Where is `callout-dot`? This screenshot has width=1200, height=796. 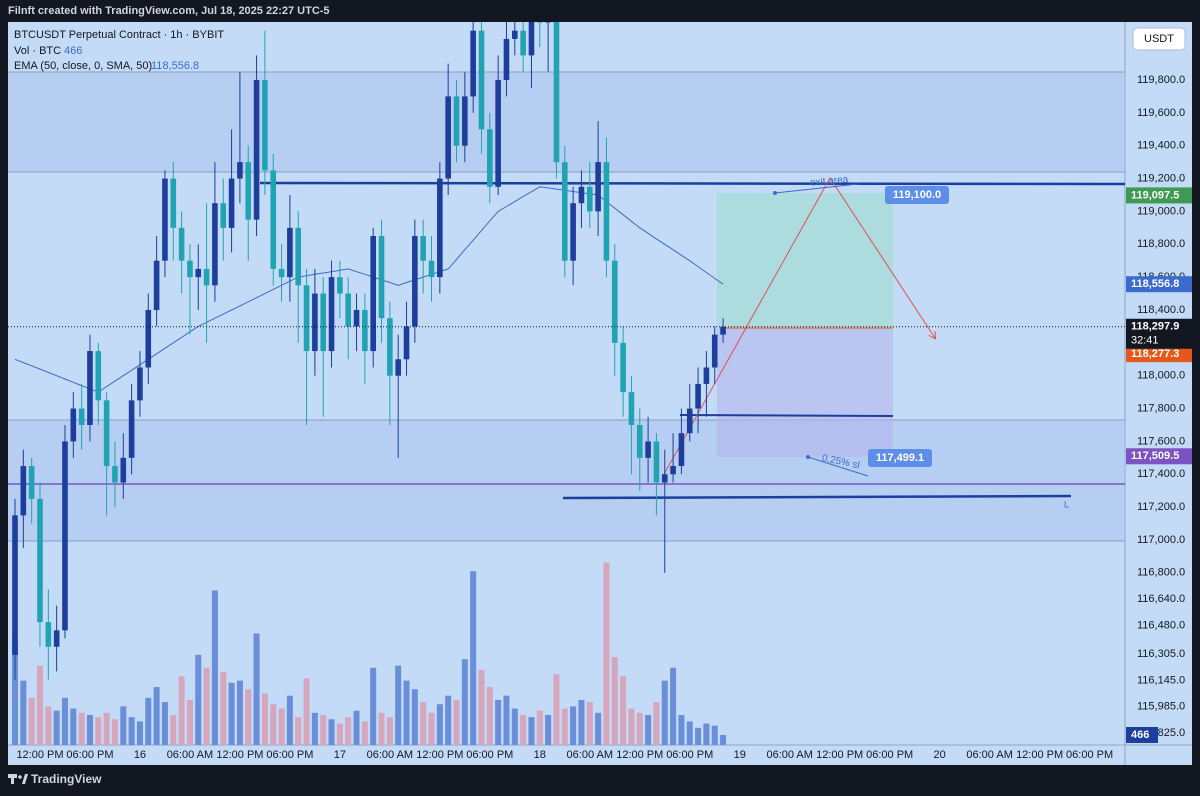 callout-dot is located at coordinates (775, 193).